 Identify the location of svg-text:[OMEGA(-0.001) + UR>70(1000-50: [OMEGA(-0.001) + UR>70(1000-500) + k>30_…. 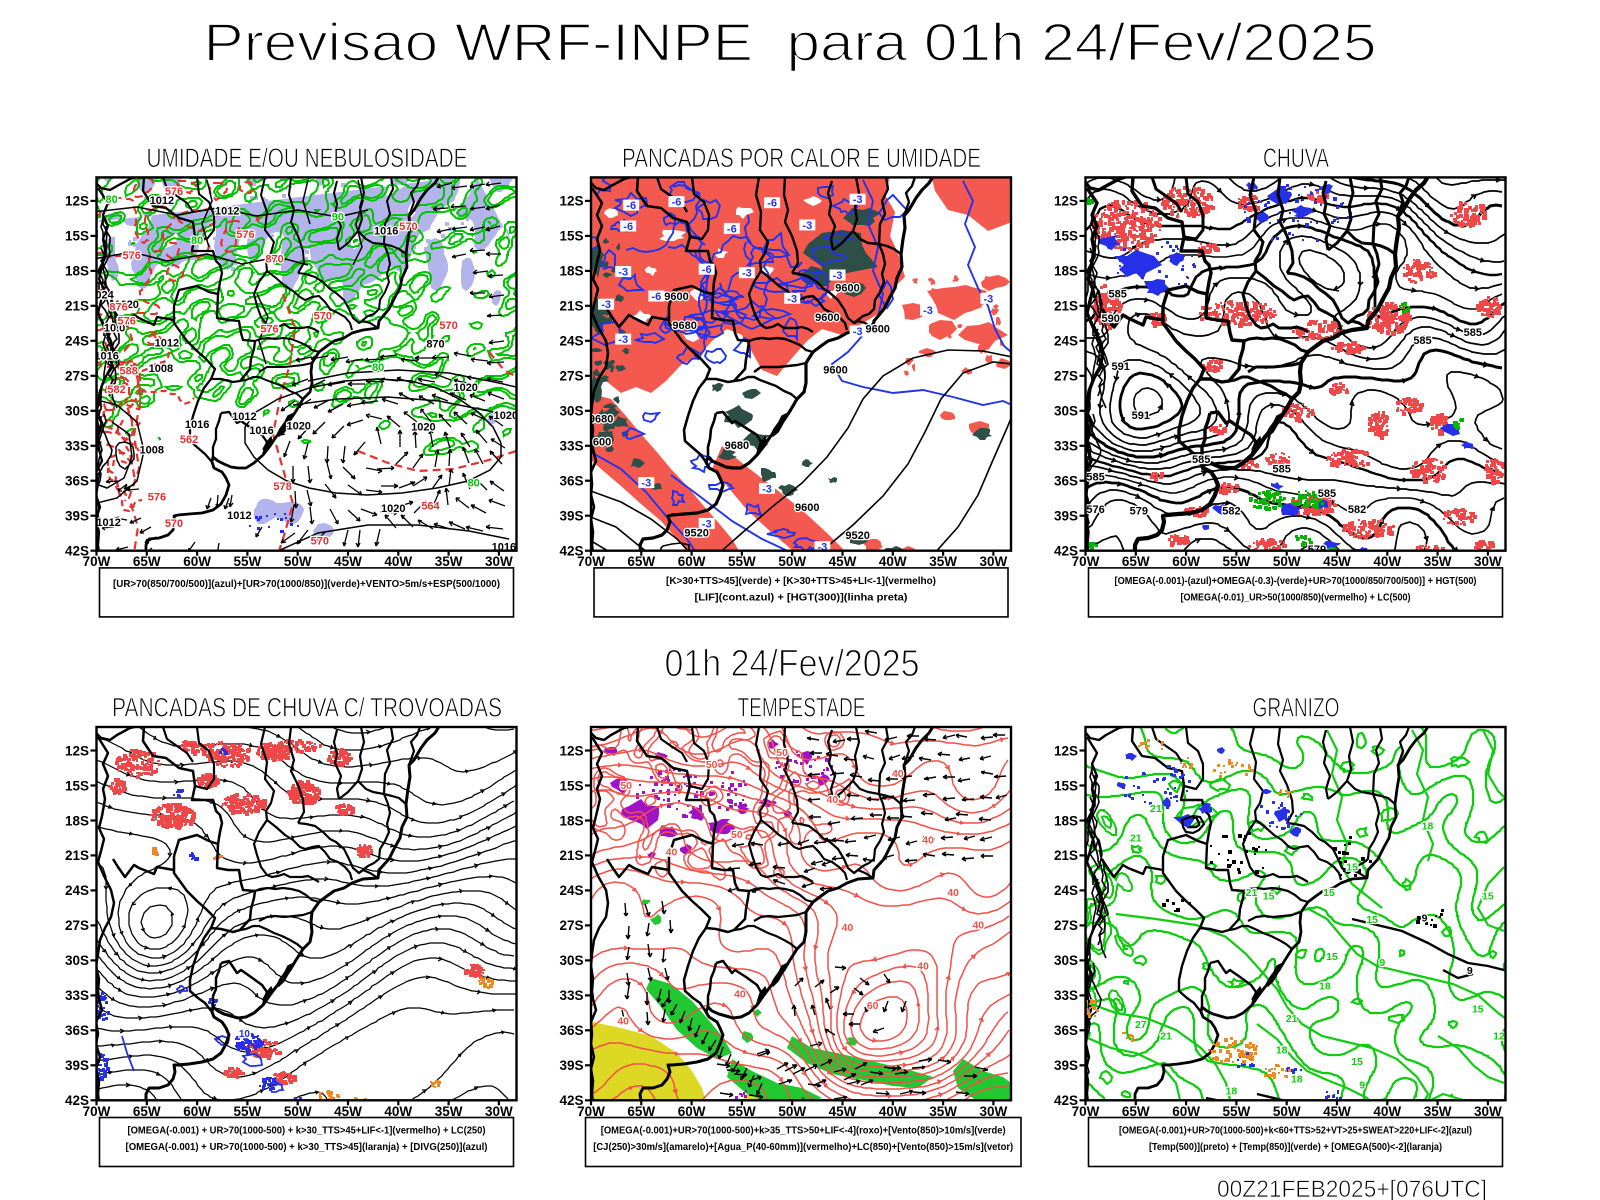
(307, 1147).